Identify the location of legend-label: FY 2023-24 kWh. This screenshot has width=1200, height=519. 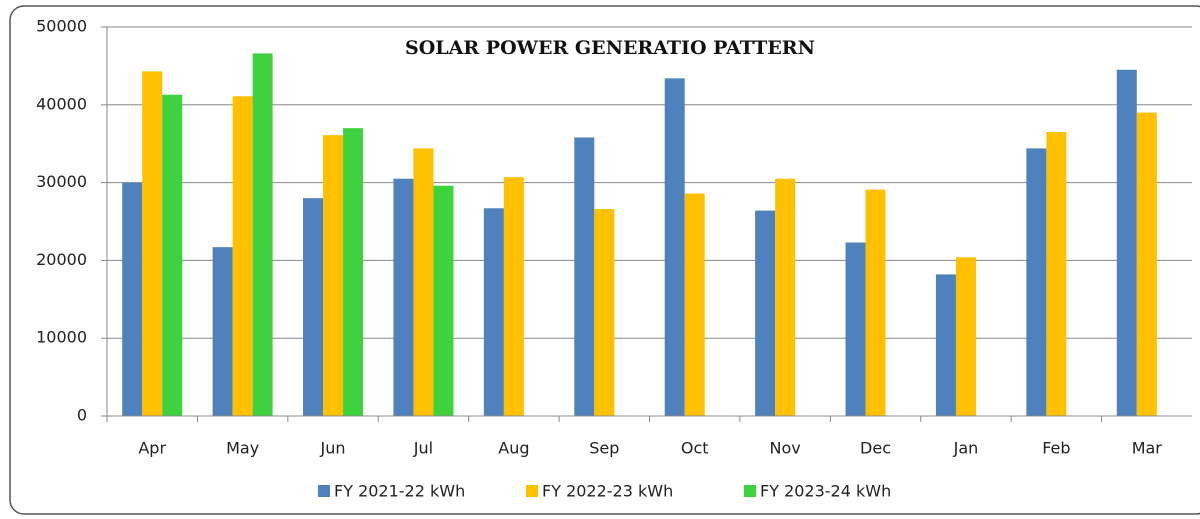
(825, 491).